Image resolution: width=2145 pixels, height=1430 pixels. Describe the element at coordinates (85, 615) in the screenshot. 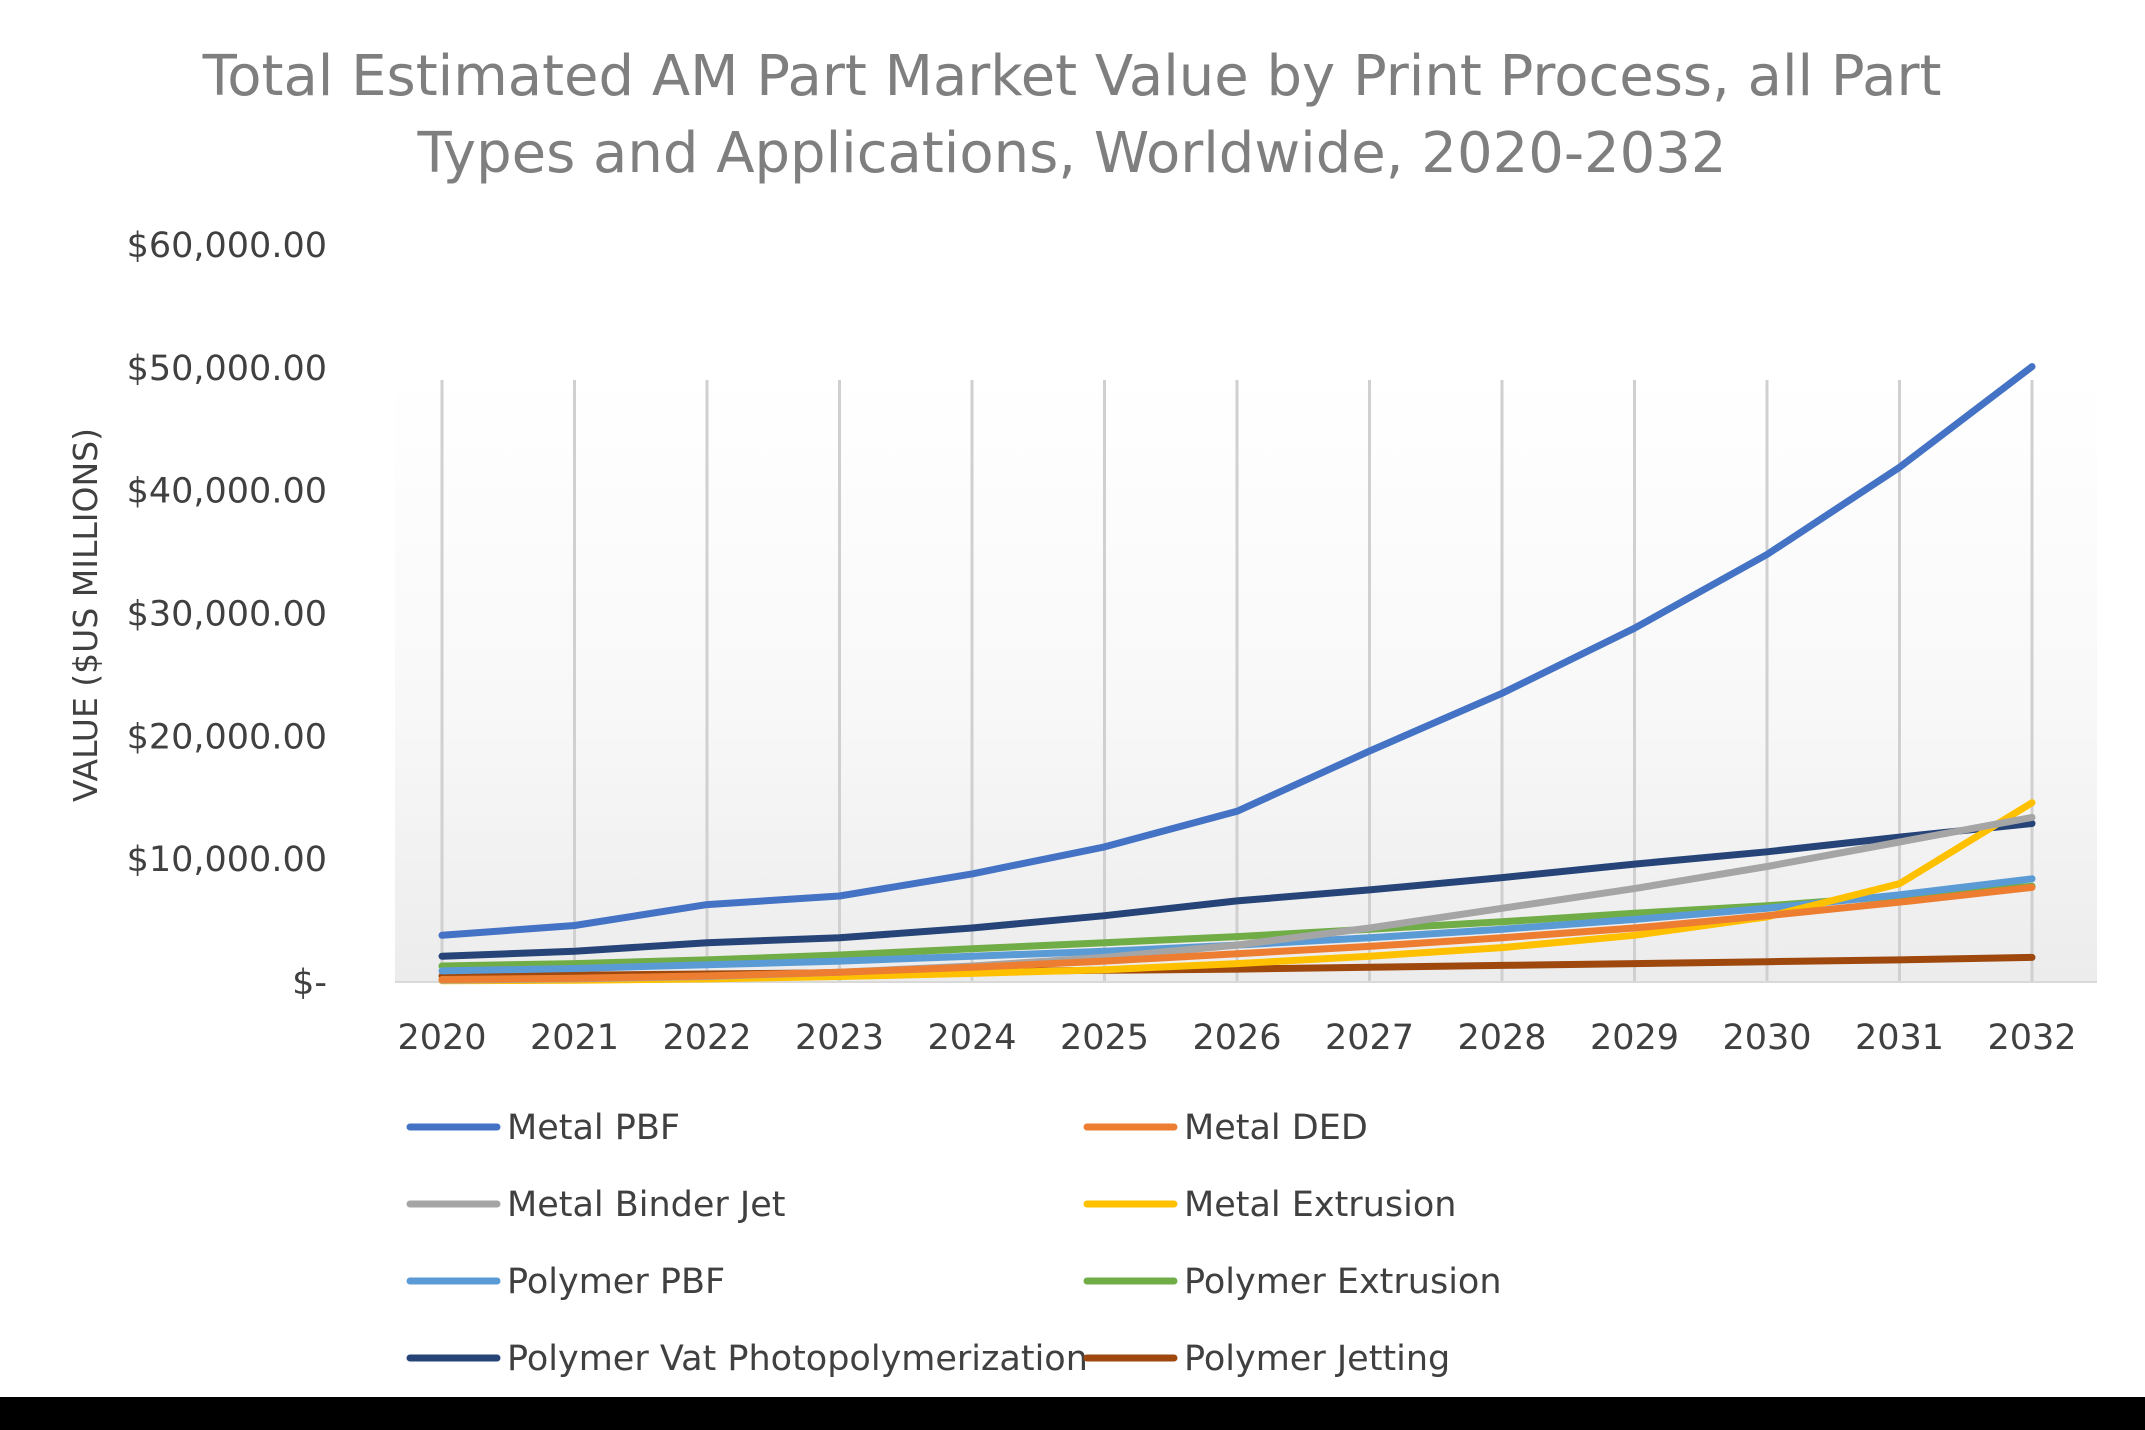

I see `y-axis-title: VALUE ($US MILLIONS)` at that location.